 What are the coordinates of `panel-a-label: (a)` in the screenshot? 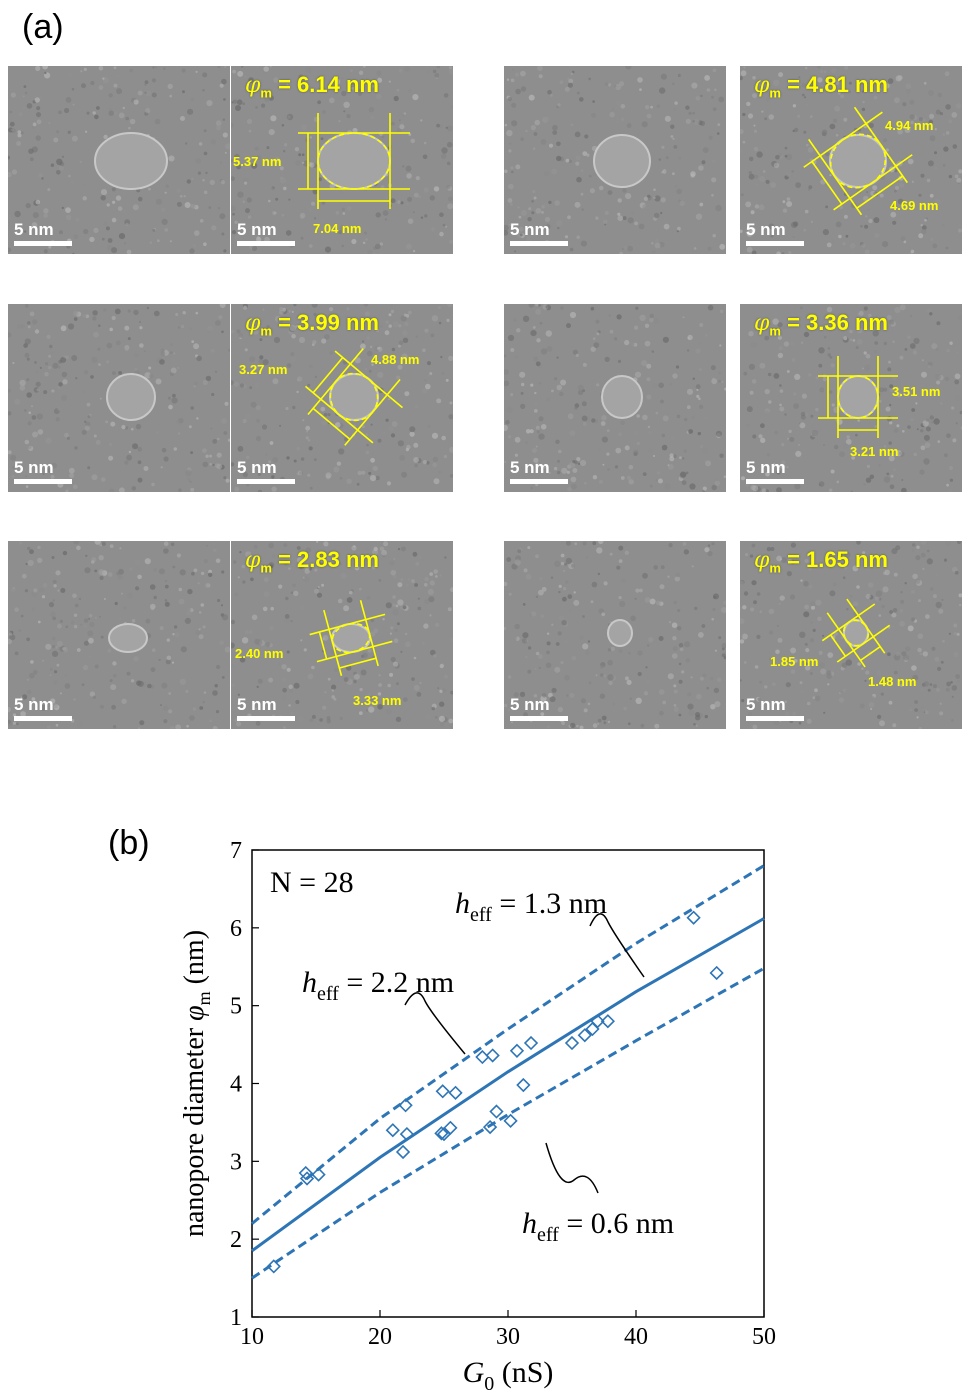 It's located at (43, 27).